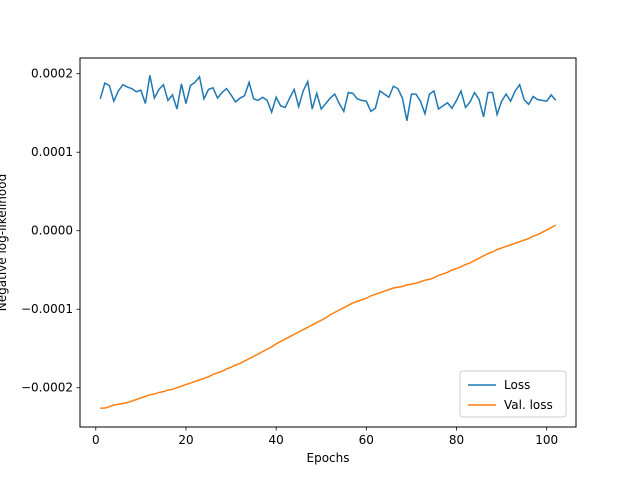  Describe the element at coordinates (546, 440) in the screenshot. I see `x-tick-label: 100` at that location.